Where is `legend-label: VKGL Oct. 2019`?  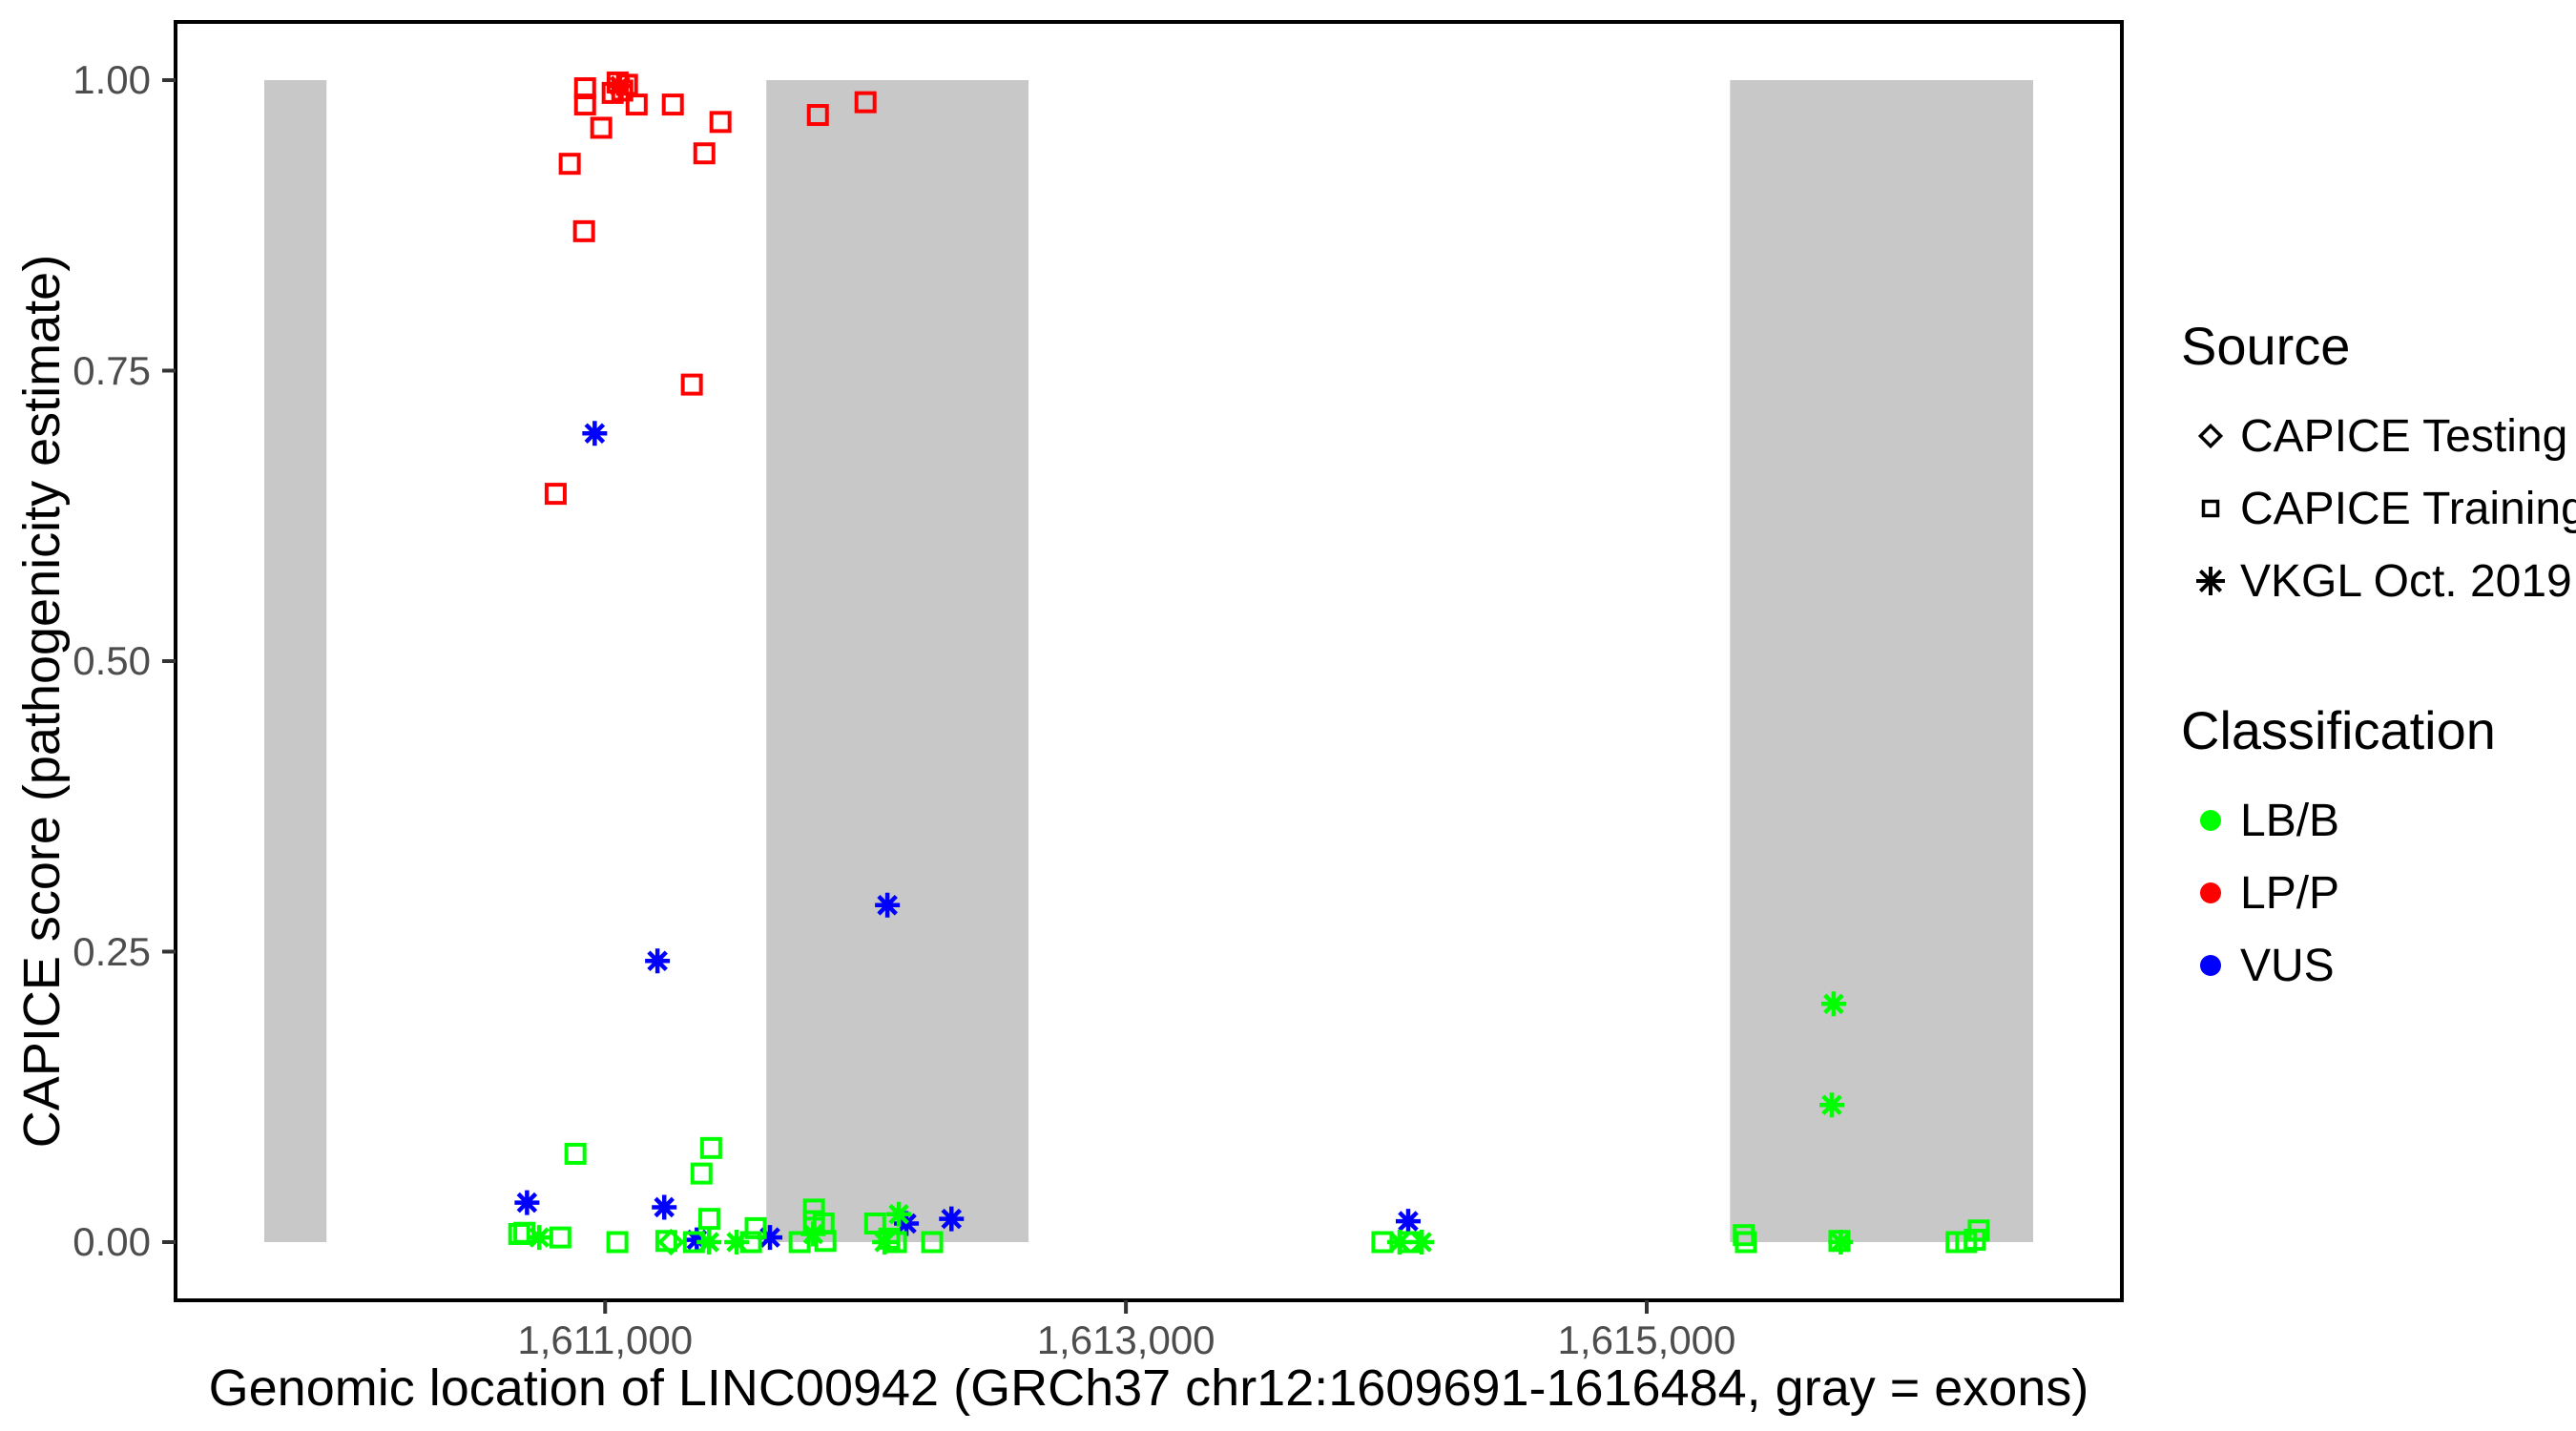
legend-label: VKGL Oct. 2019 is located at coordinates (2406, 581).